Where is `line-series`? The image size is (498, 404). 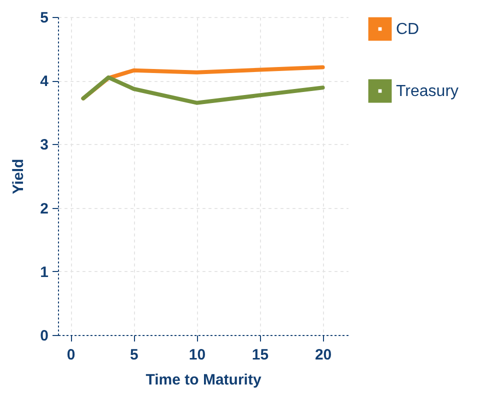
line-series is located at coordinates (203, 90).